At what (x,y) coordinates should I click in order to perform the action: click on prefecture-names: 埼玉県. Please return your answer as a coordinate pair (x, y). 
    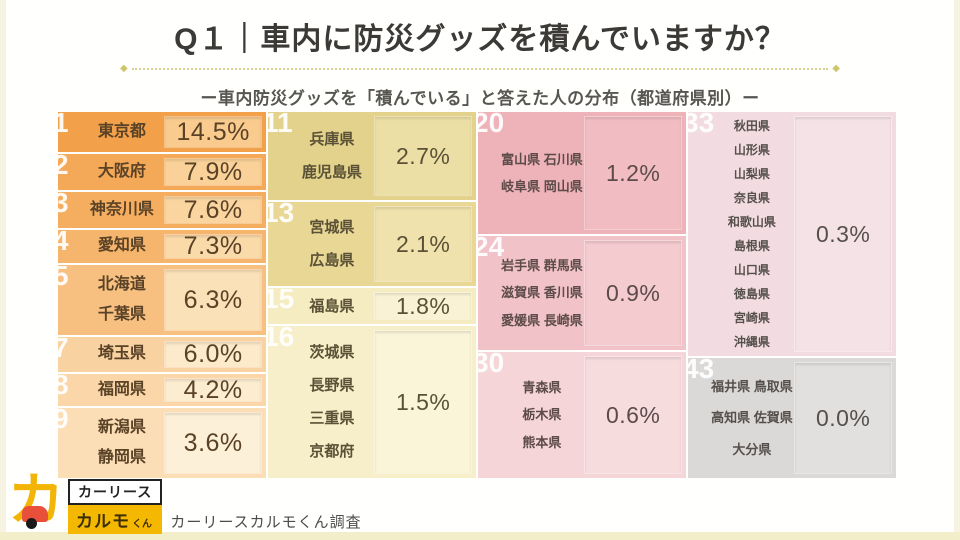
    Looking at the image, I should click on (122, 354).